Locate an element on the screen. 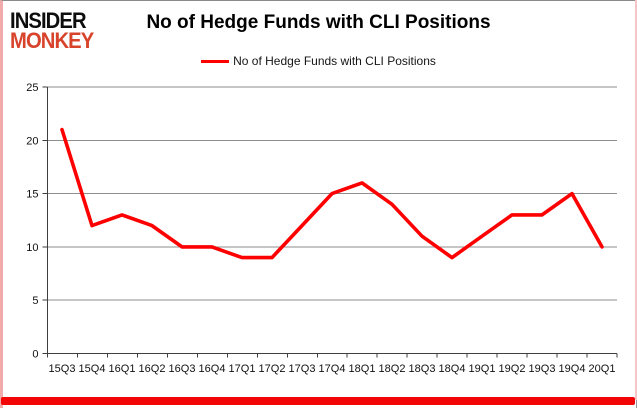  x-tick-label: 19Q2 is located at coordinates (512, 369).